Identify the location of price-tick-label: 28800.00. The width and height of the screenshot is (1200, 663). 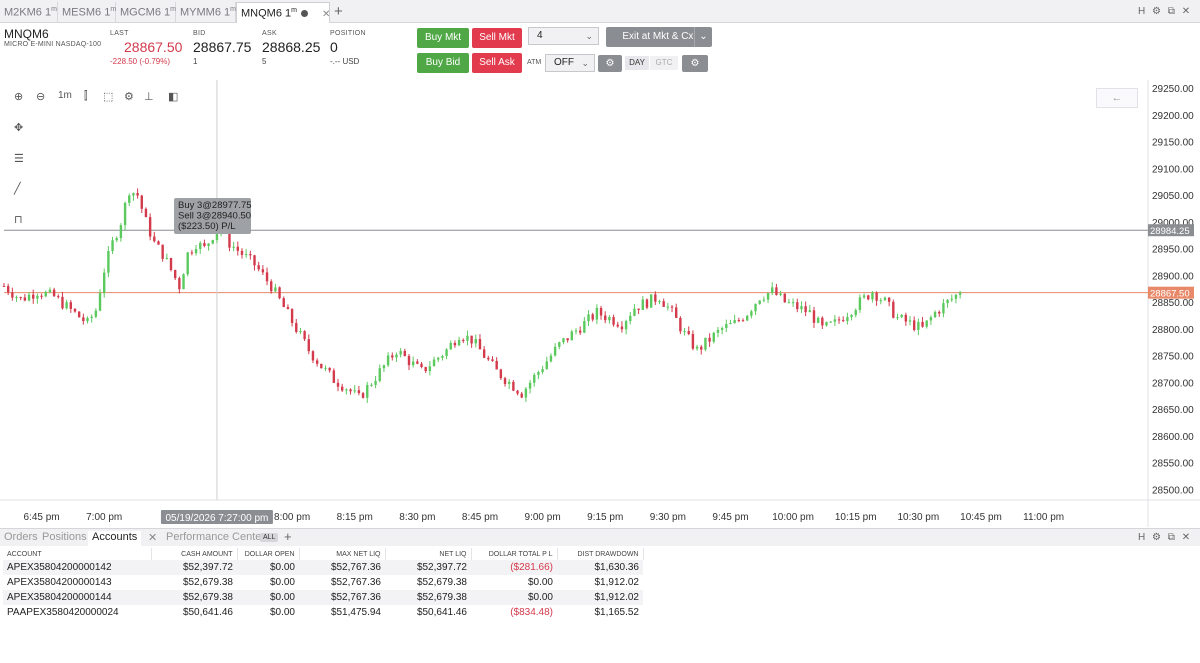
(1173, 330).